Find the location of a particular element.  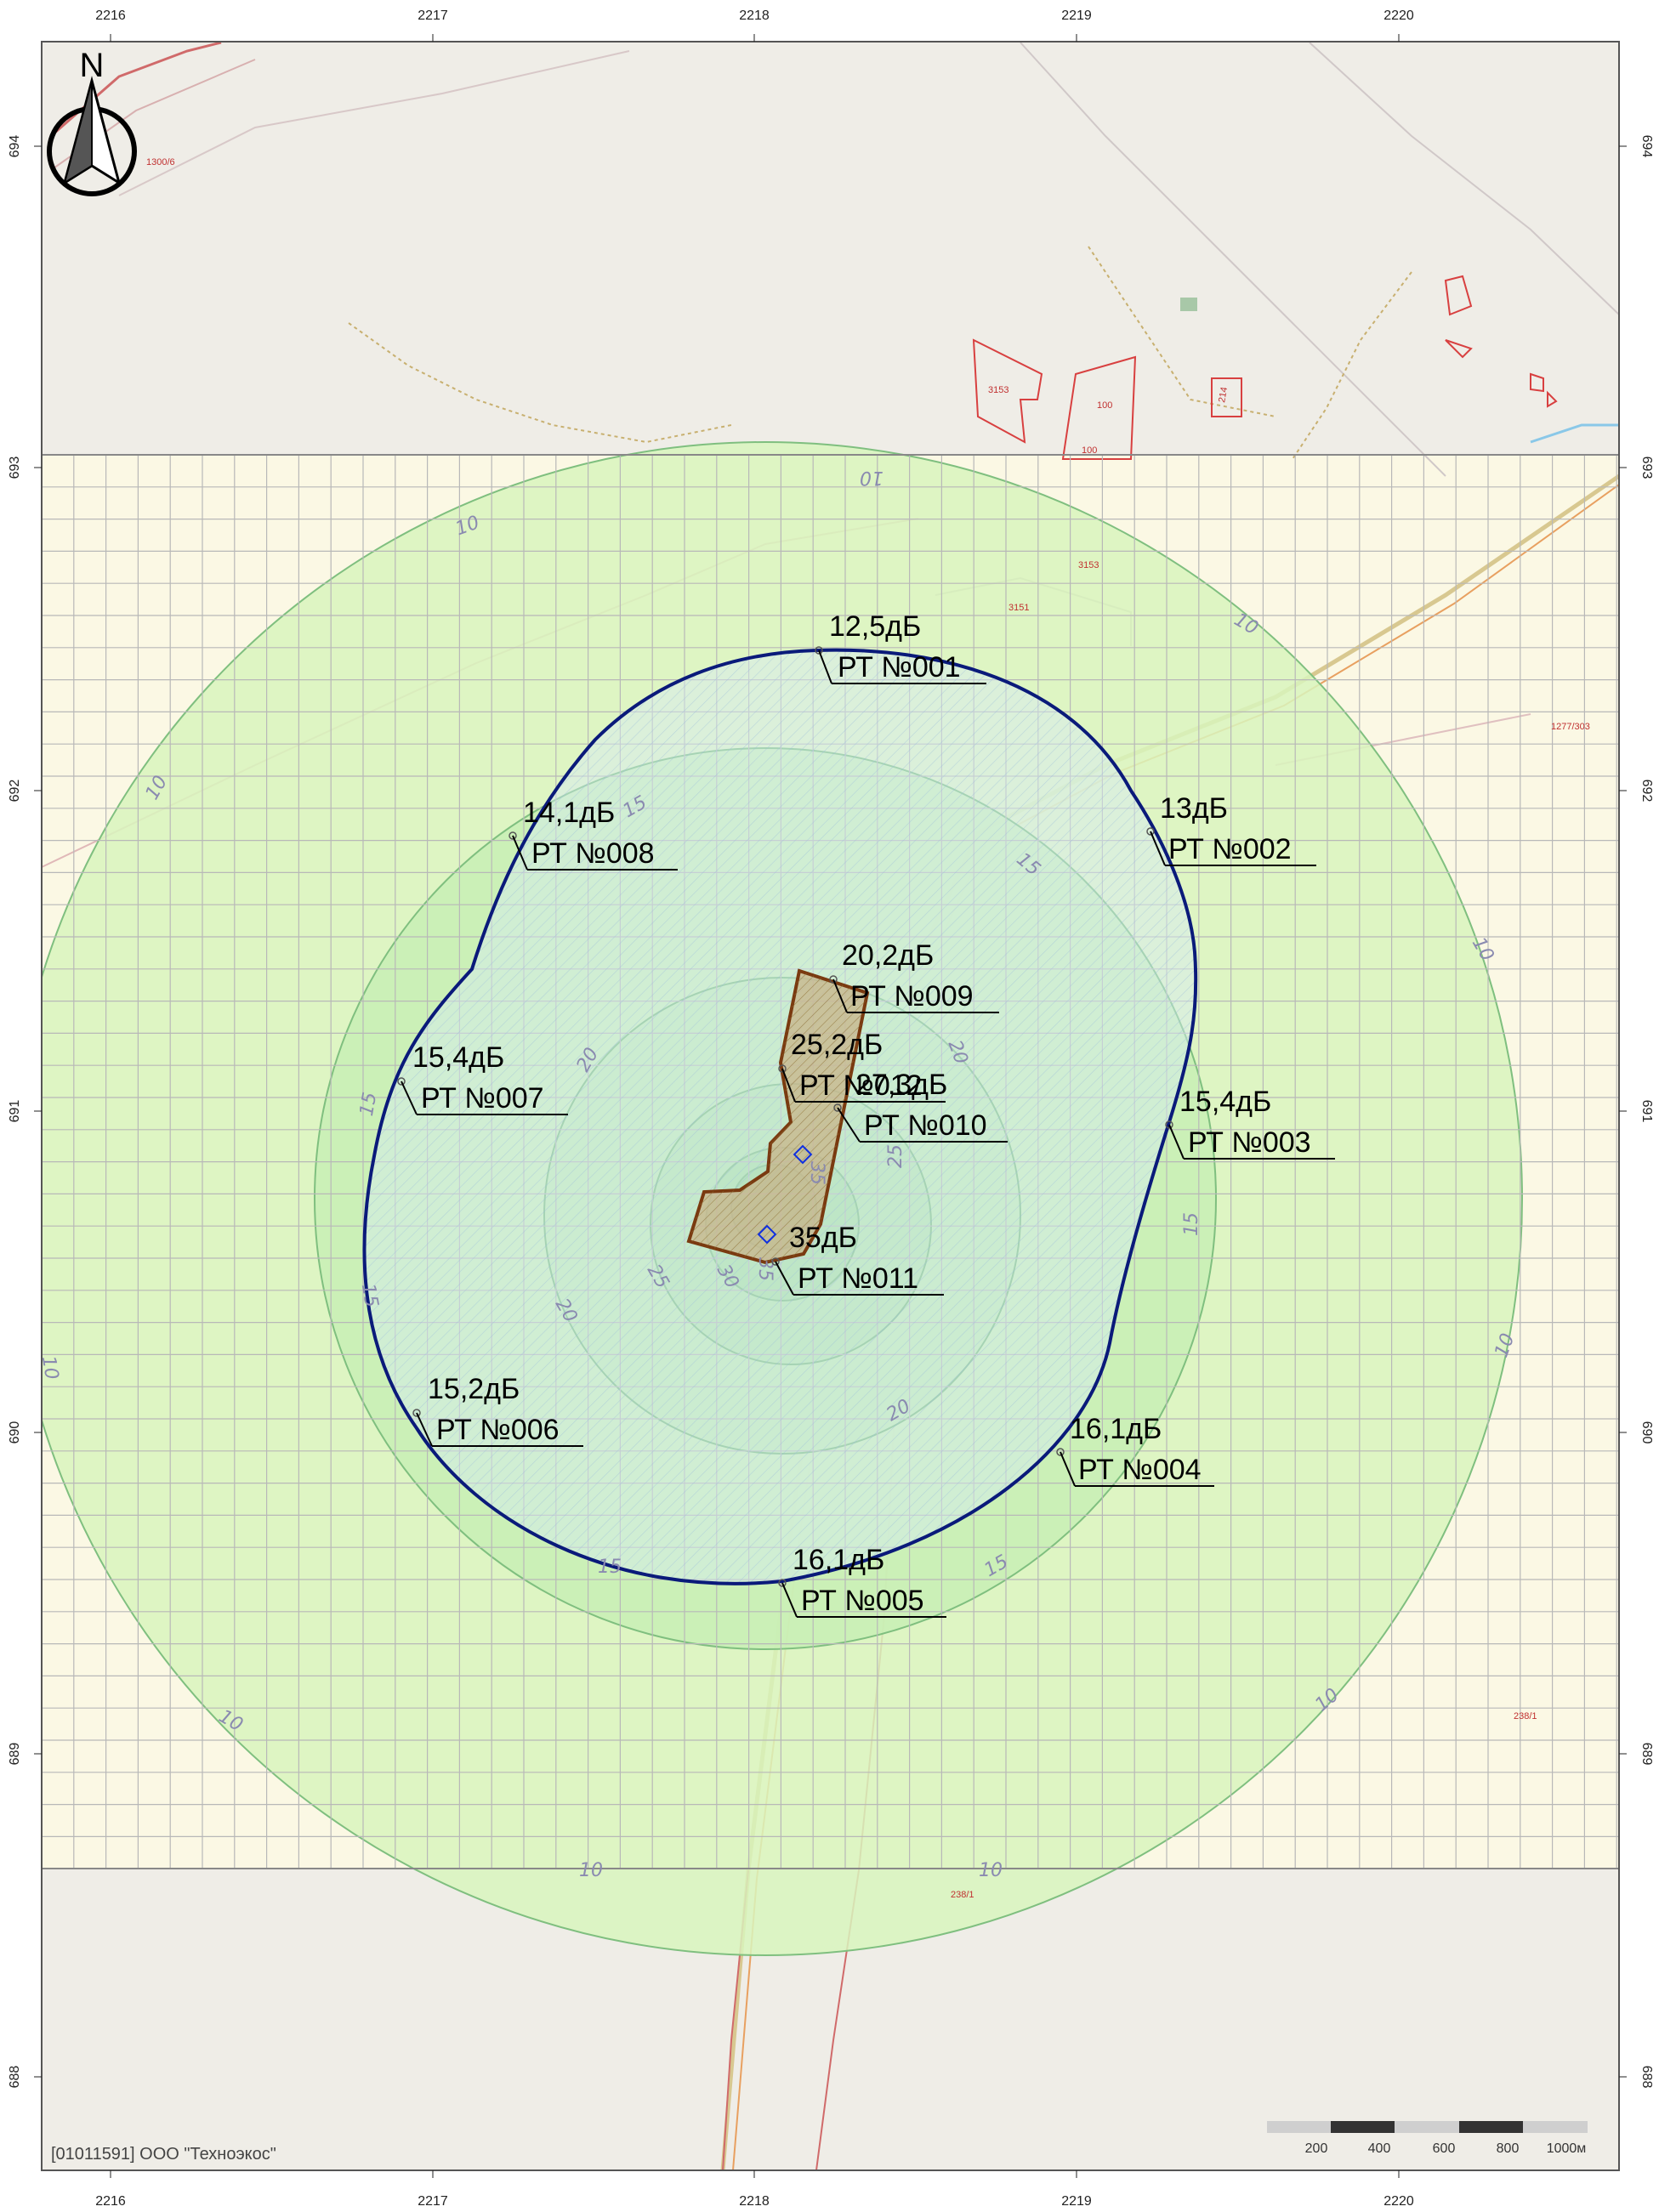

contour-label: 25 is located at coordinates (895, 1156).